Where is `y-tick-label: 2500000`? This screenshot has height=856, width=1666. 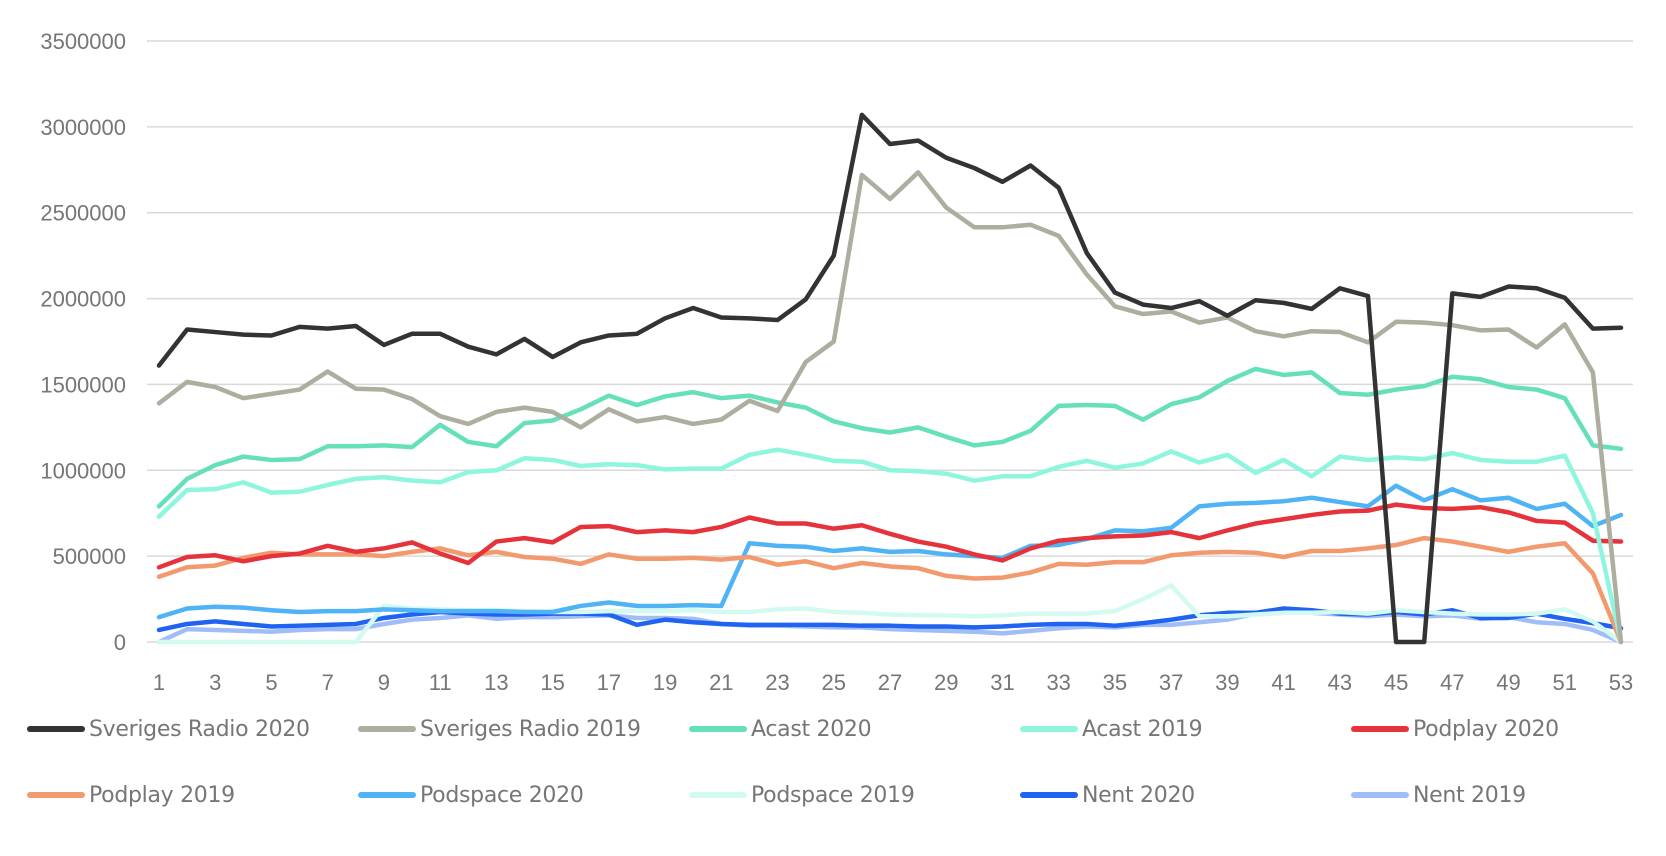 y-tick-label: 2500000 is located at coordinates (83, 213).